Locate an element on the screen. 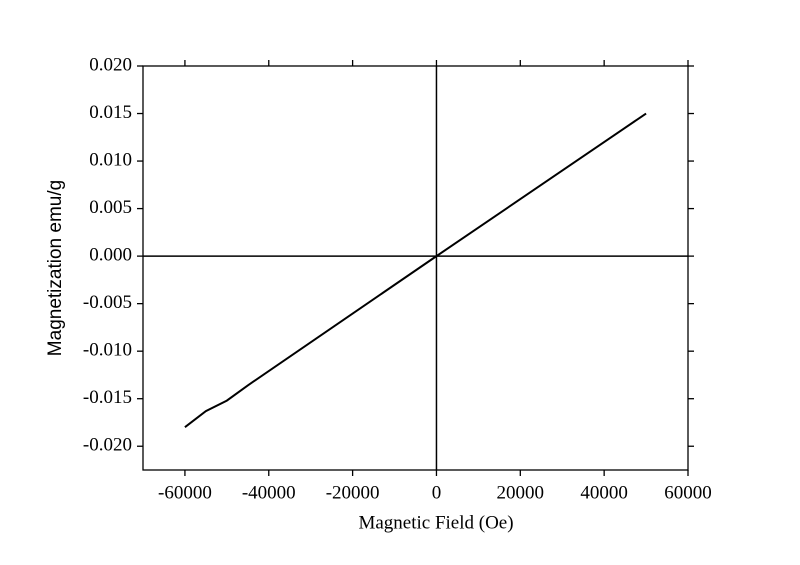 The width and height of the screenshot is (800, 565). y-tick-label: -0.005 is located at coordinates (107, 302).